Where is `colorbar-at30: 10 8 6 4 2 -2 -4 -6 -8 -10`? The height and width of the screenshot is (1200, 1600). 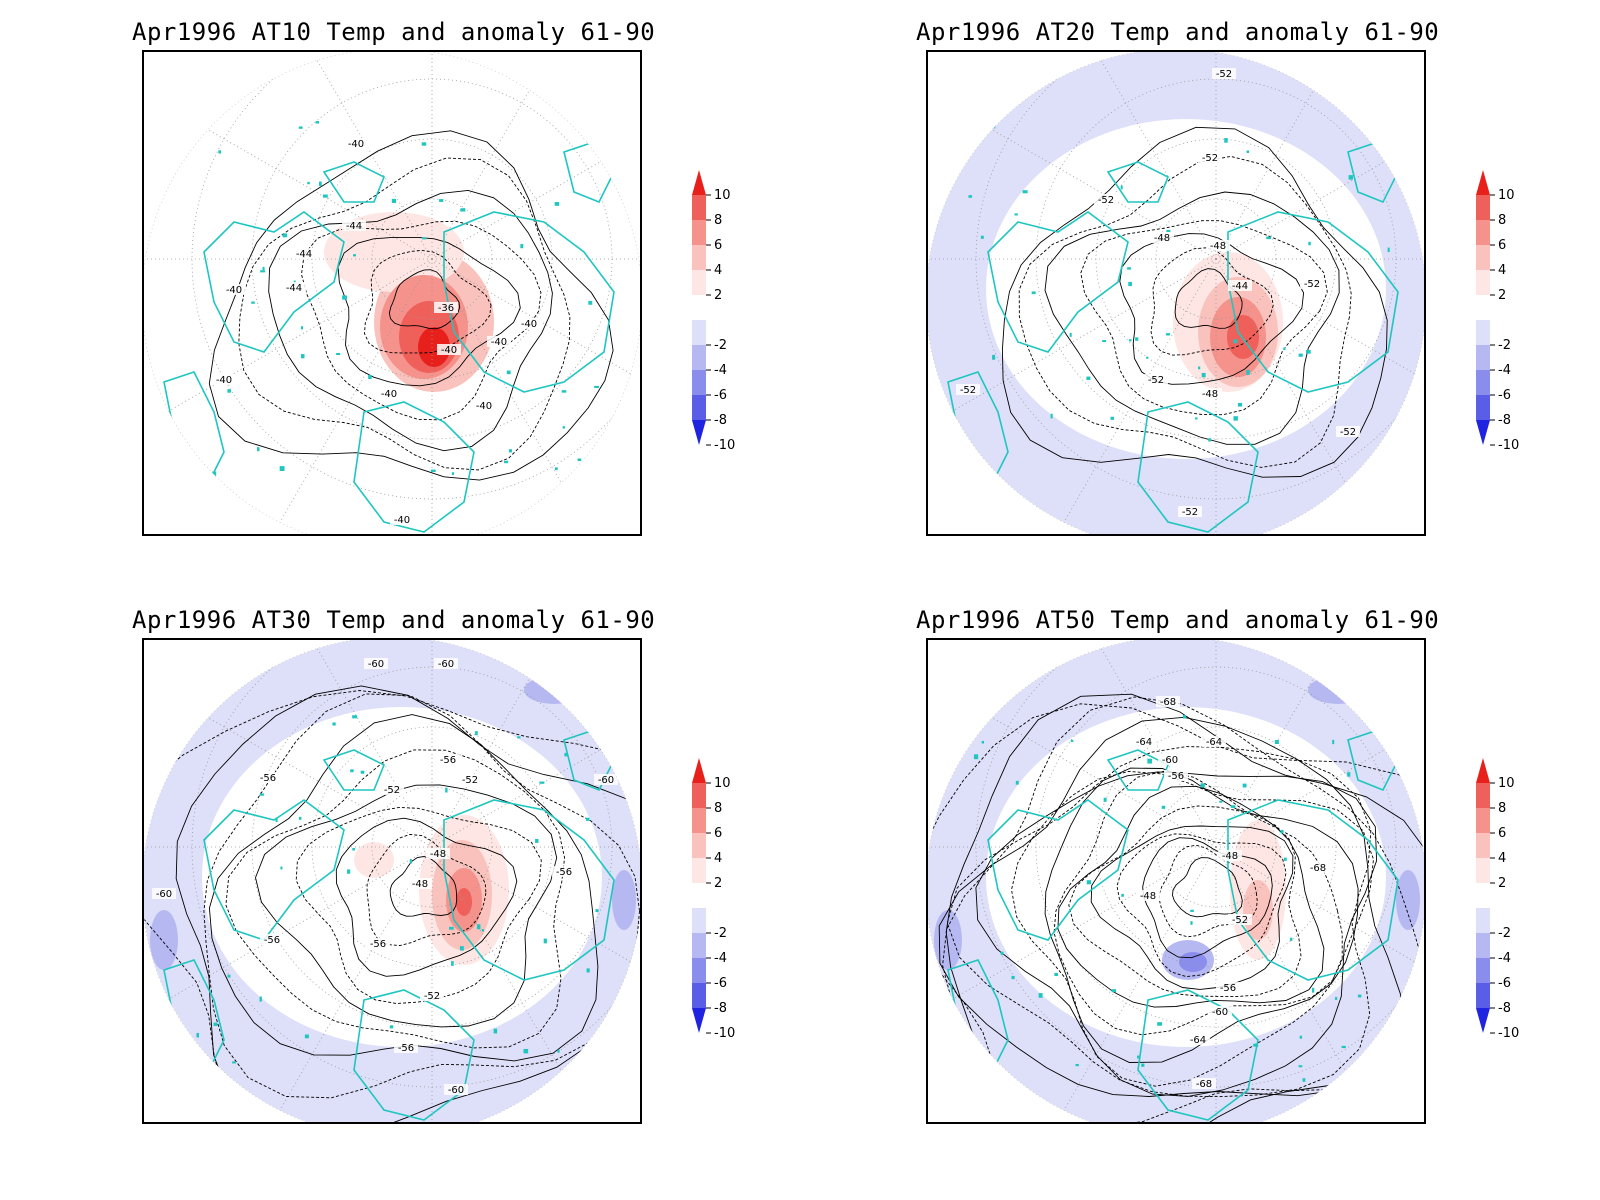 colorbar-at30: 10 8 6 4 2 -2 -4 -6 -8 -10 is located at coordinates (729, 908).